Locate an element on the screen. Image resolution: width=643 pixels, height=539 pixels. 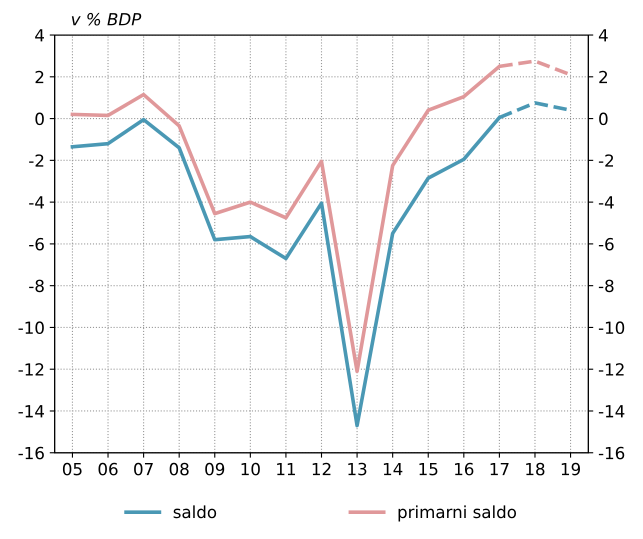
y-tick-label: -2 is located at coordinates (36, 160).